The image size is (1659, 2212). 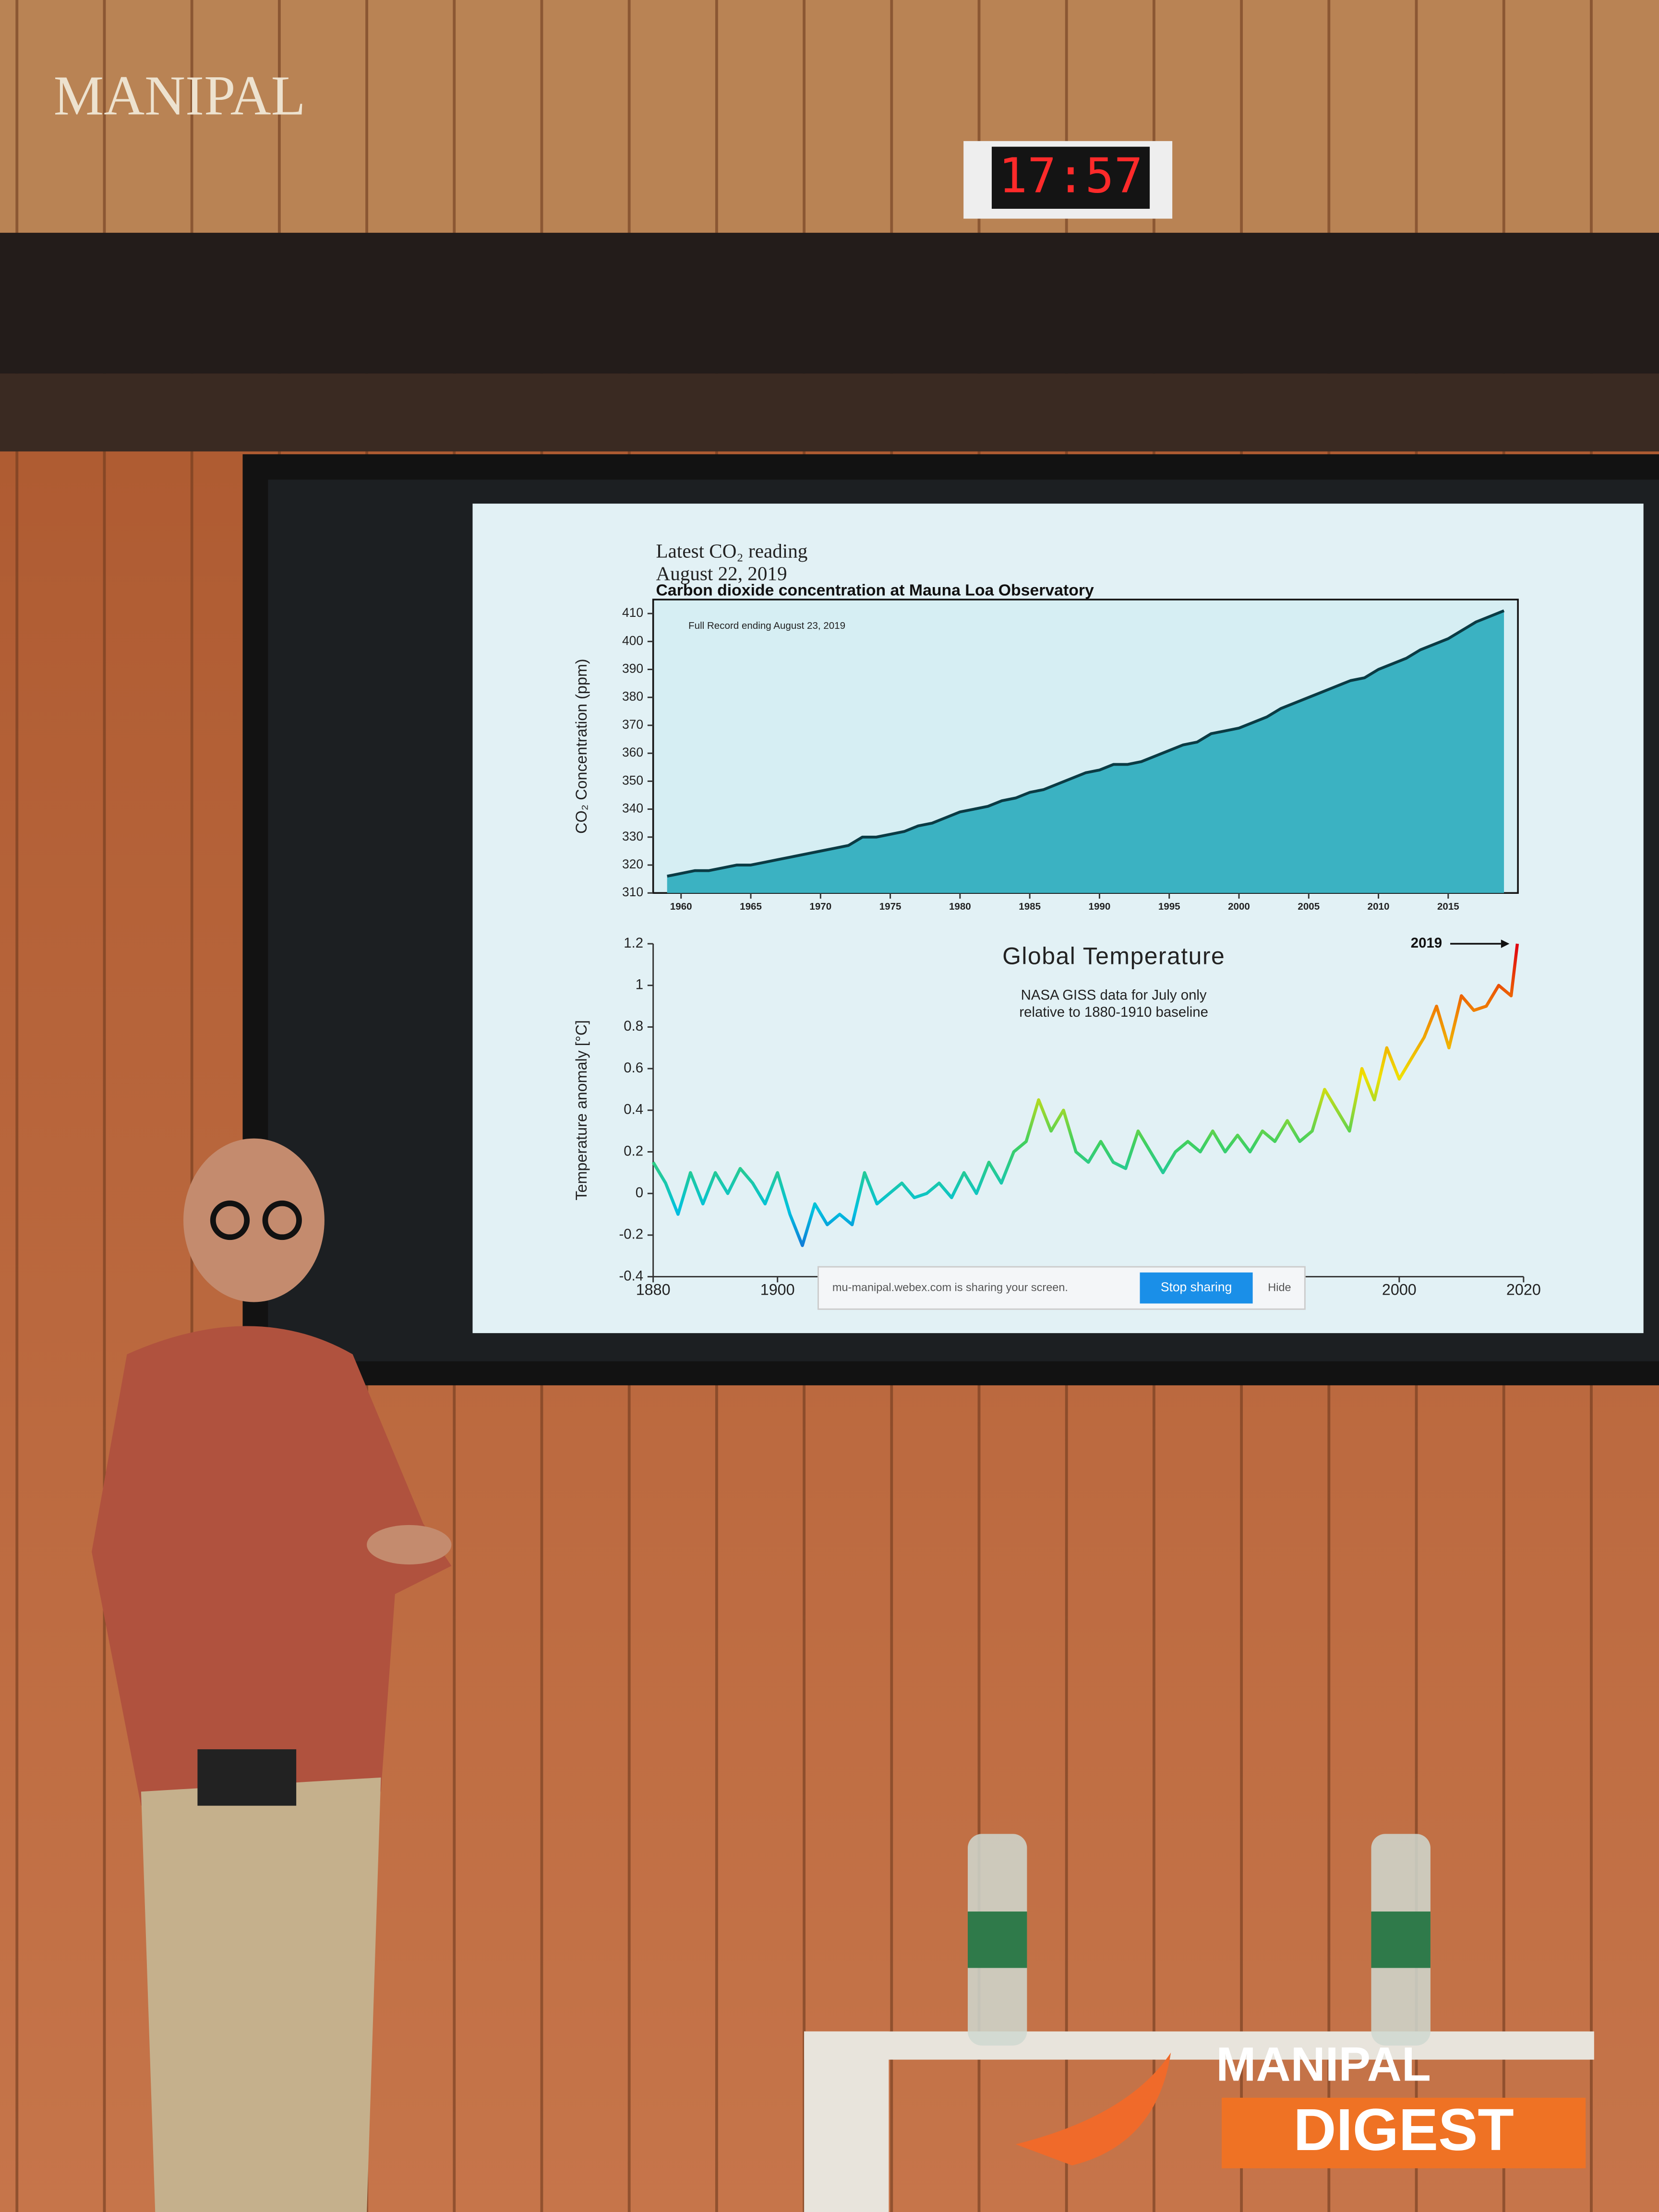 What do you see at coordinates (632, 668) in the screenshot?
I see `y-tick-label: 390` at bounding box center [632, 668].